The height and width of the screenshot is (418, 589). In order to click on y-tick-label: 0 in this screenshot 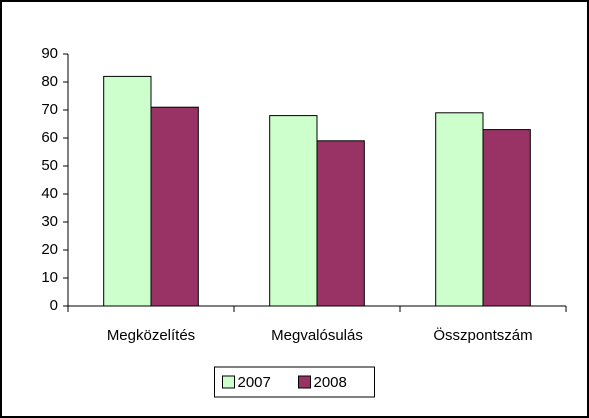, I will do `click(54, 305)`.